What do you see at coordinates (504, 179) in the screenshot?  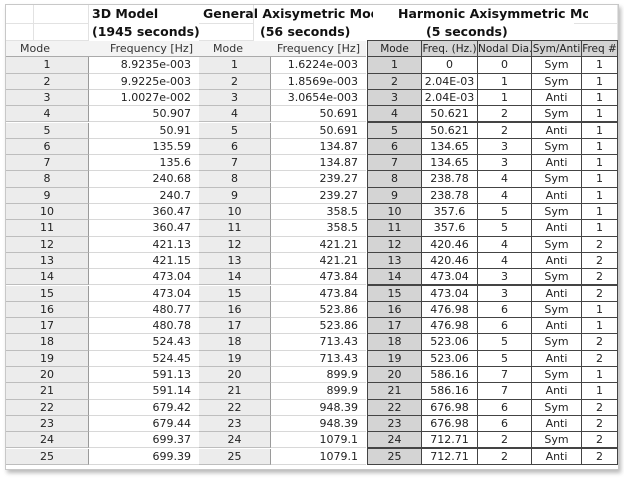 I see `nodal-diameter-cell: 4` at bounding box center [504, 179].